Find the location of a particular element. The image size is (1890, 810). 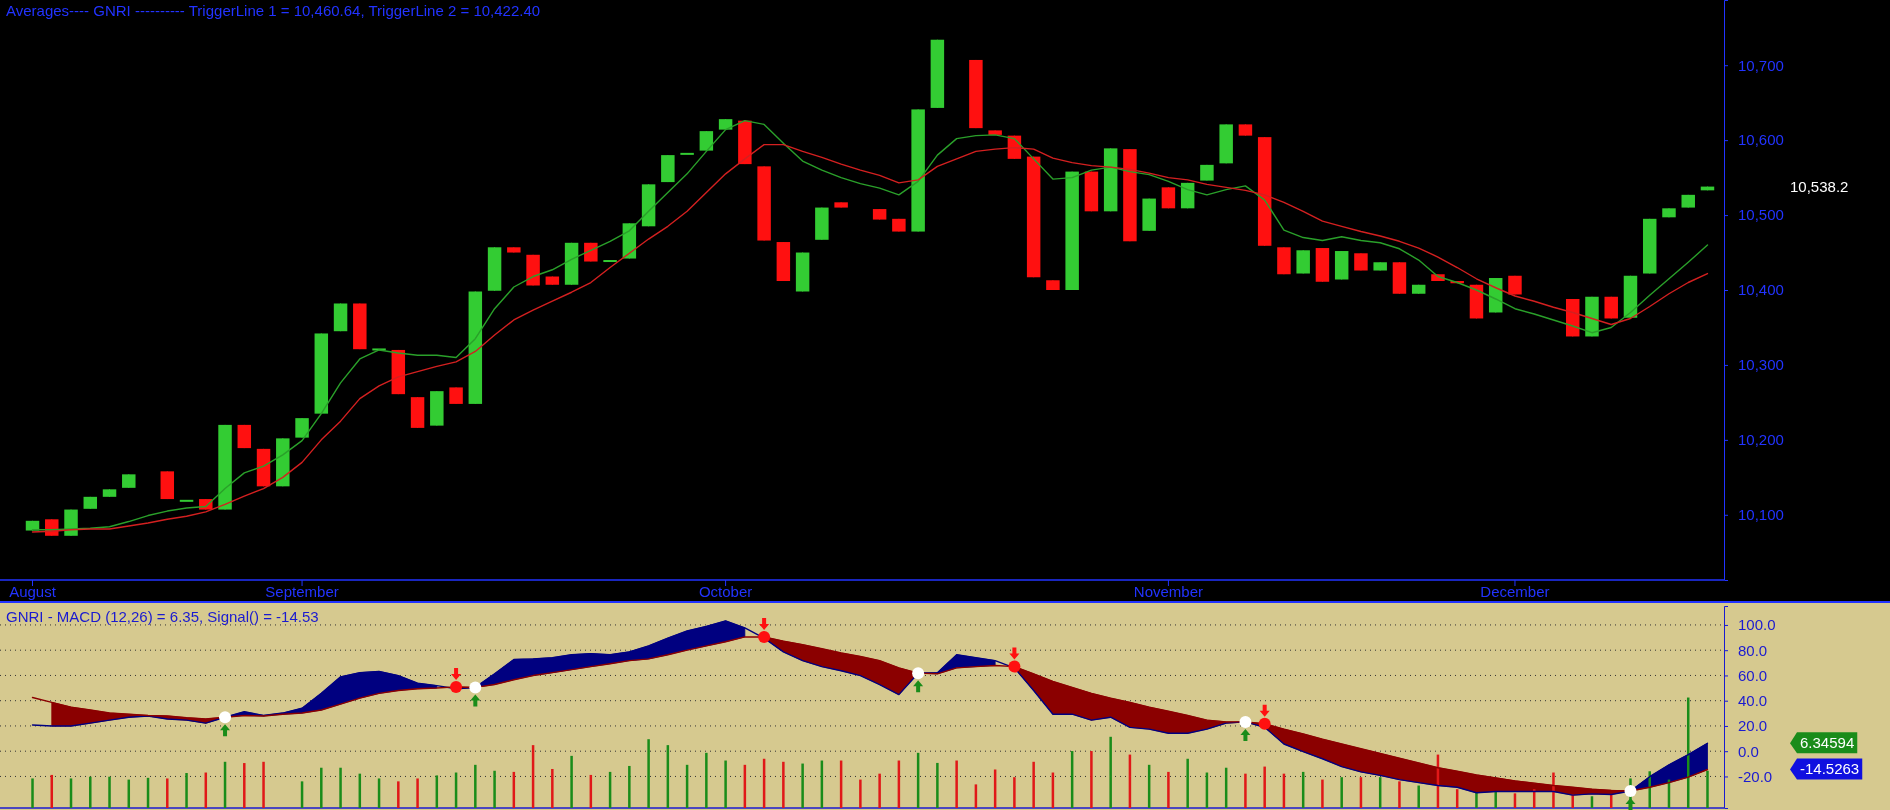

y-tick-label: 10,700 is located at coordinates (1761, 65).